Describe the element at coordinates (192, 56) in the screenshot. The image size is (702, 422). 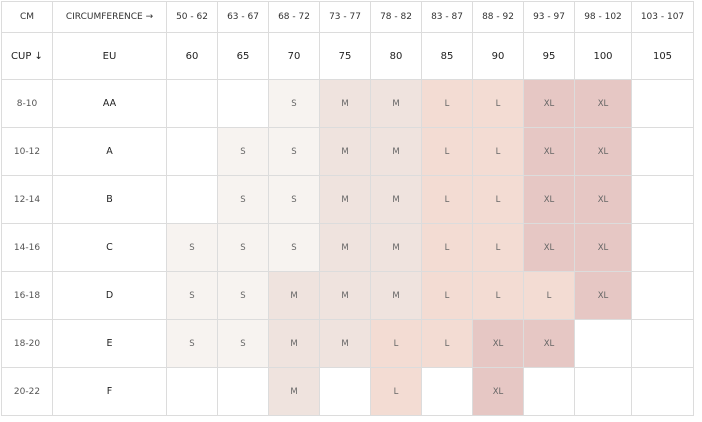
I see `eu-size: 60` at that location.